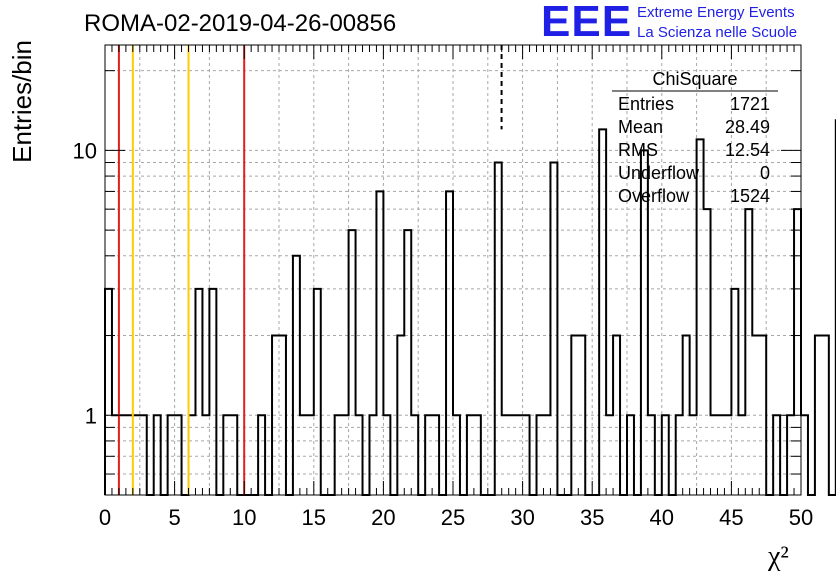 The width and height of the screenshot is (836, 572). What do you see at coordinates (453, 517) in the screenshot?
I see `x-tick-label: 25` at bounding box center [453, 517].